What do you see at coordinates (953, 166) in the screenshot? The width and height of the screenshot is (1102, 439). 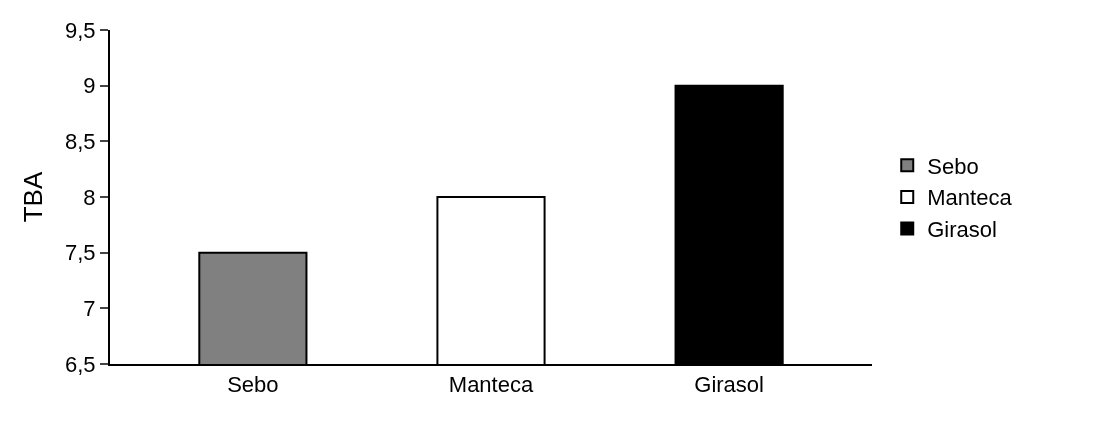 I see `legend-label: Sebo` at bounding box center [953, 166].